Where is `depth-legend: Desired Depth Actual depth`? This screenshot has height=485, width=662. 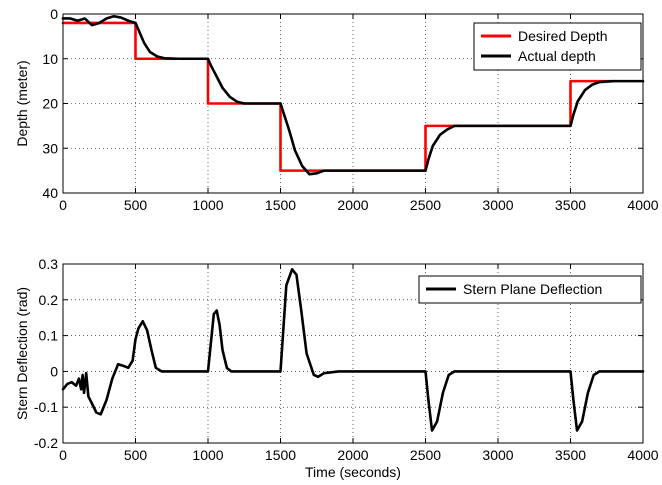
depth-legend: Desired Depth Actual depth is located at coordinates (557, 46).